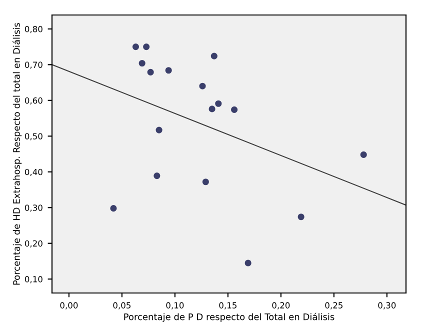 Image resolution: width=424 pixels, height=322 pixels. What do you see at coordinates (33, 280) in the screenshot?
I see `y-tick-label: 0,10` at bounding box center [33, 280].